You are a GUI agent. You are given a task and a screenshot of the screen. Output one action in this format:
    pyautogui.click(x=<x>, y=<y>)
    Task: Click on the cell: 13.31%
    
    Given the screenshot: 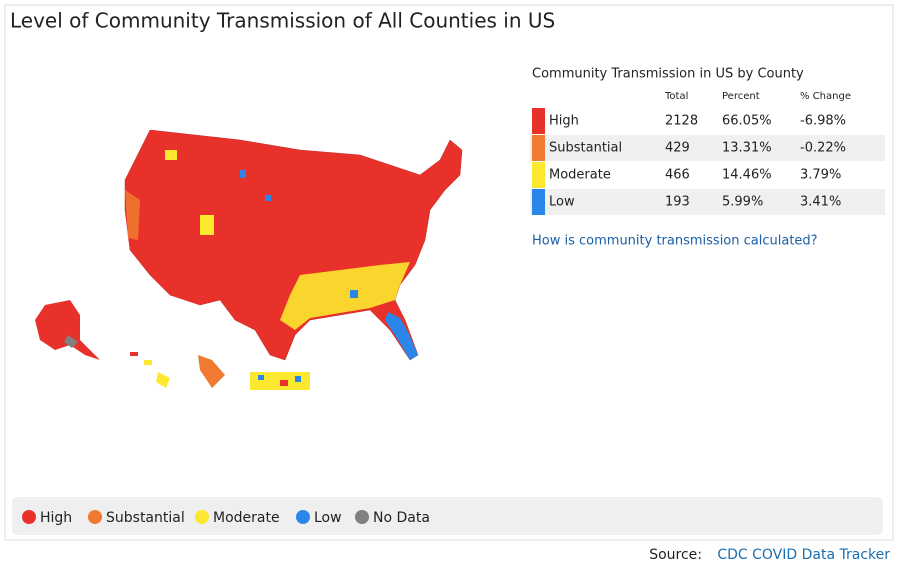 What is the action you would take?
    pyautogui.click(x=747, y=148)
    